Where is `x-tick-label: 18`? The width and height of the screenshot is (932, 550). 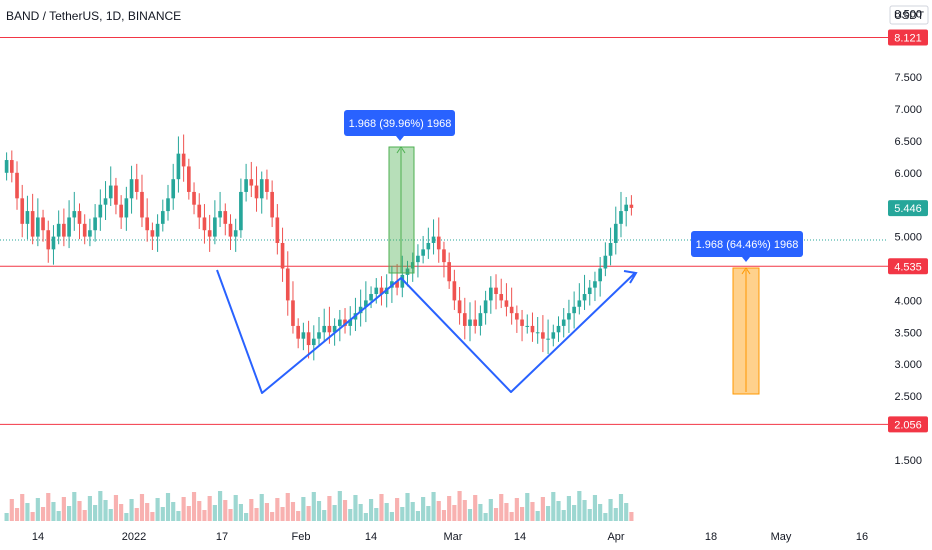 x-tick-label: 18 is located at coordinates (711, 537).